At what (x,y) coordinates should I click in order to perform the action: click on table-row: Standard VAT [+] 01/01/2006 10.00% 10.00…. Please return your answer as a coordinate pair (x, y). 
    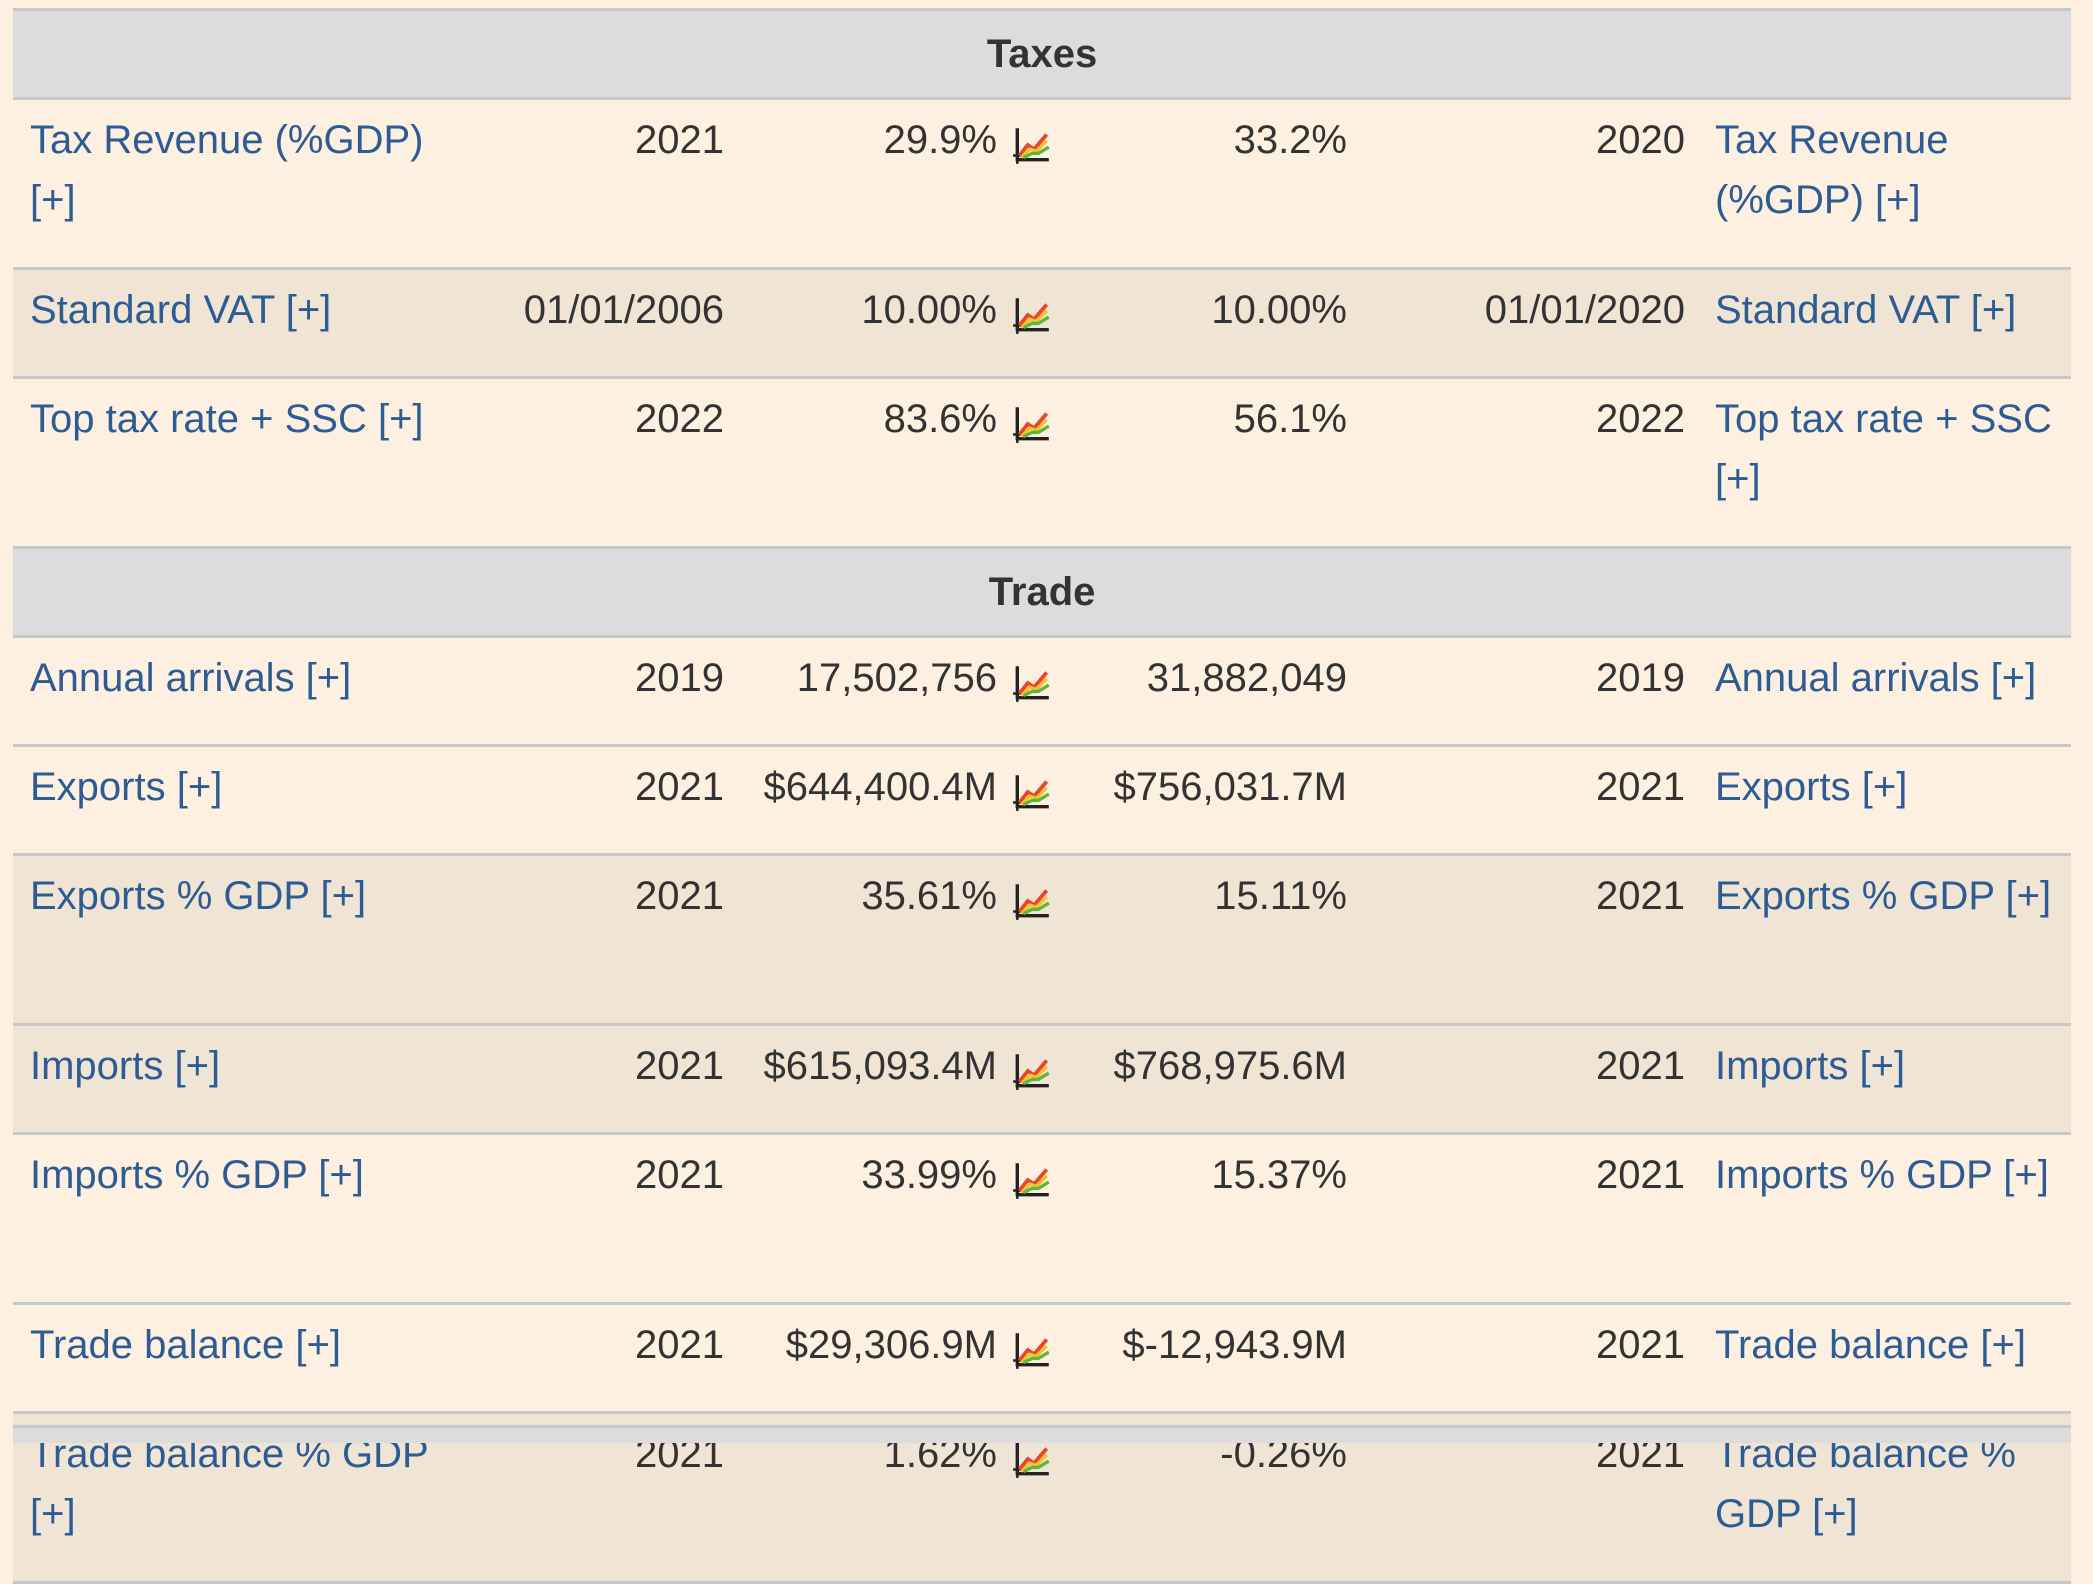
    Looking at the image, I should click on (1042, 323).